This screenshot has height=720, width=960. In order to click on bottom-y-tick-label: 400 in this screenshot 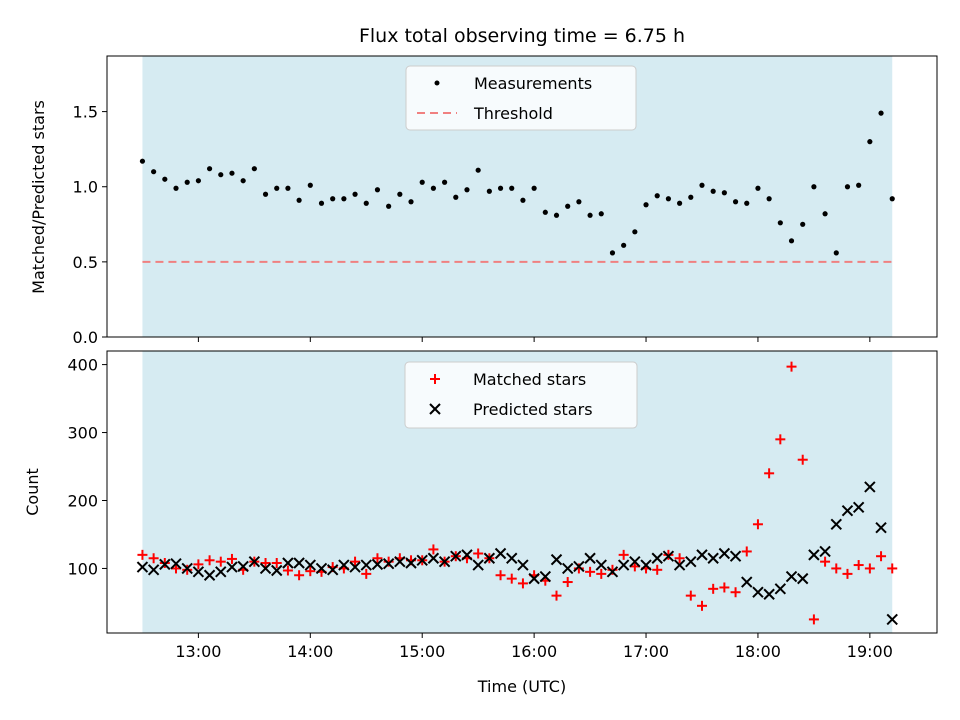, I will do `click(82, 365)`.